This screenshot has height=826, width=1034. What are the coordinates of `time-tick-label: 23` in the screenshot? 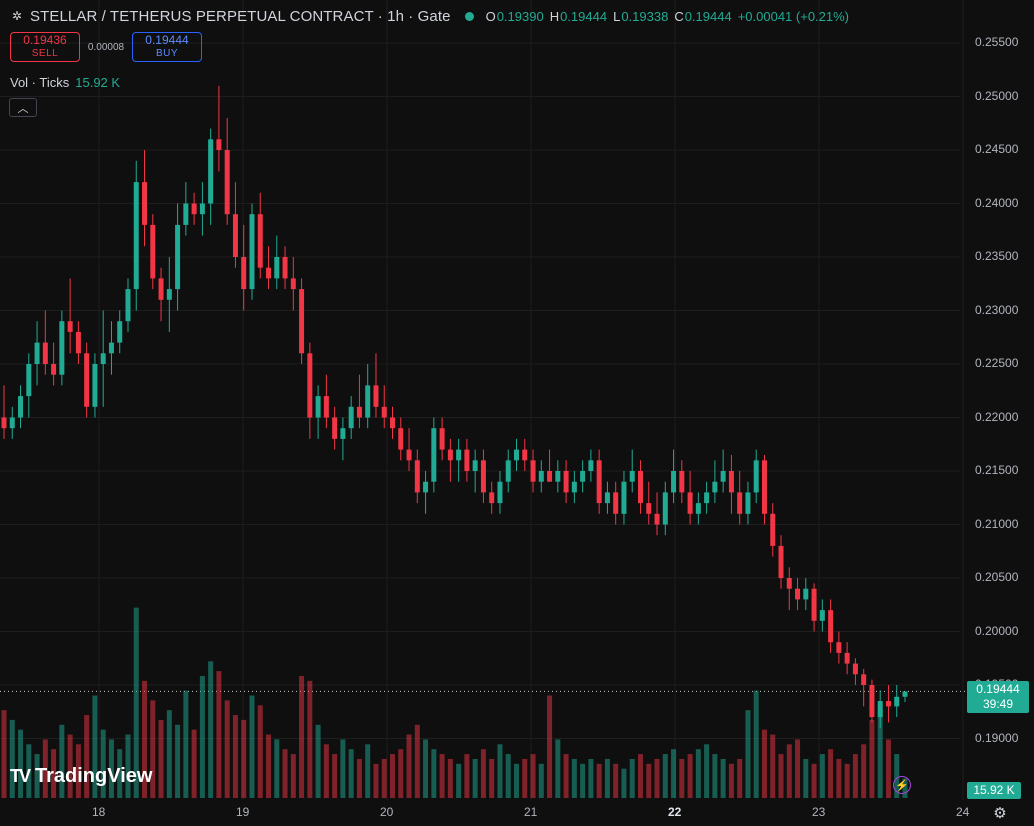 It's located at (819, 812).